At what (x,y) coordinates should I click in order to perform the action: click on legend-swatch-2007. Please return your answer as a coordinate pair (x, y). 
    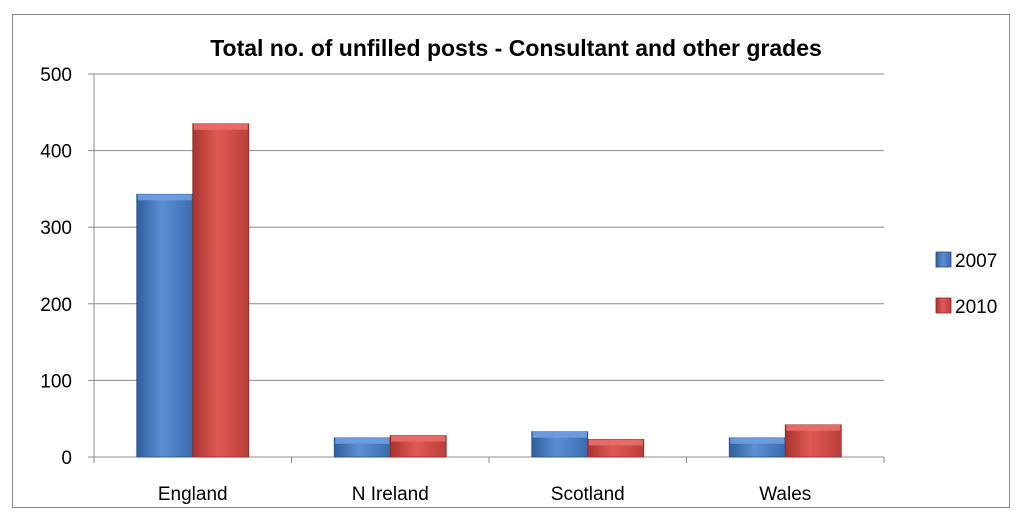
    Looking at the image, I should click on (943, 259).